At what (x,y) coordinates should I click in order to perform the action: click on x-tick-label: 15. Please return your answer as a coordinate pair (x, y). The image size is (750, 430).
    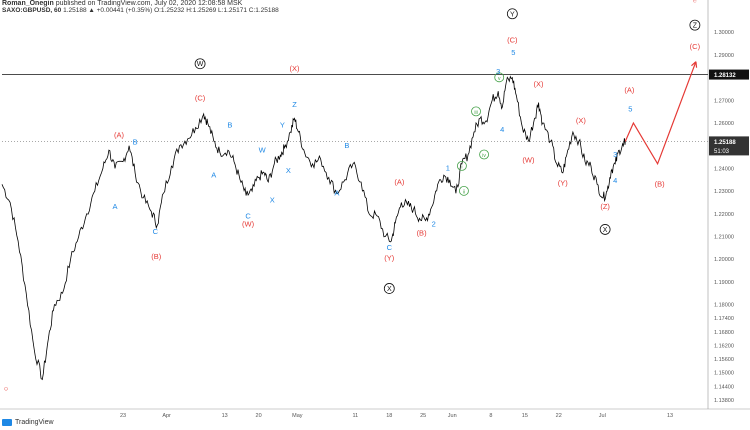
    Looking at the image, I should click on (525, 416).